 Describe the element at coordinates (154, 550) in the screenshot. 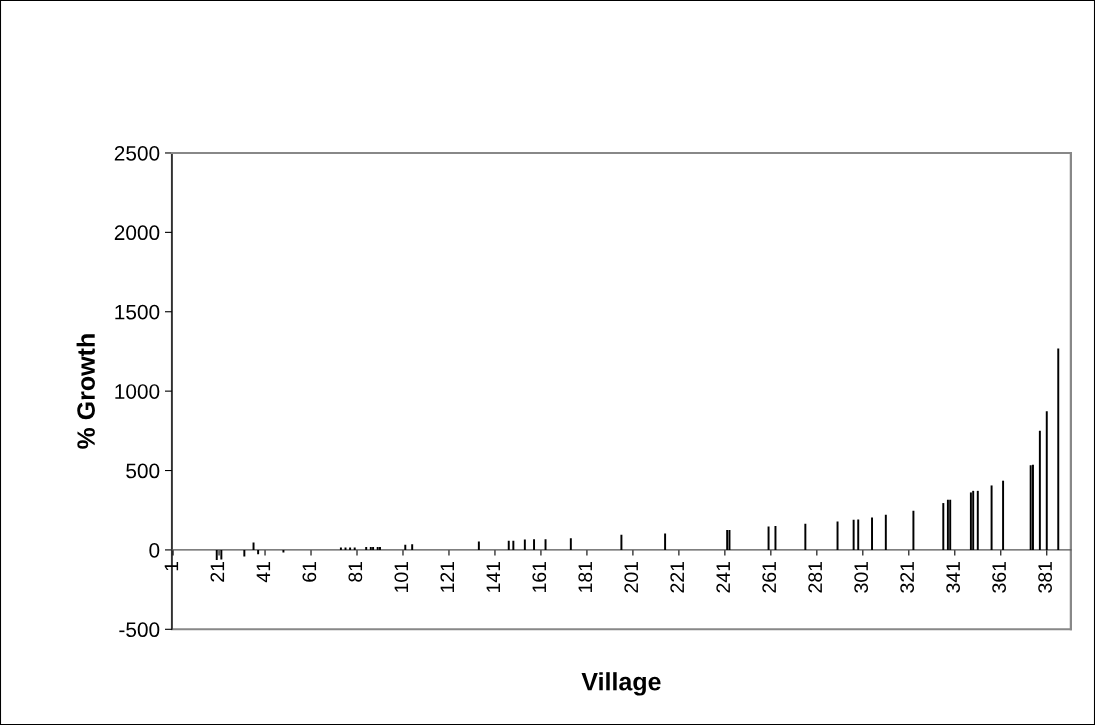

I see `y-tick-label: 0` at that location.